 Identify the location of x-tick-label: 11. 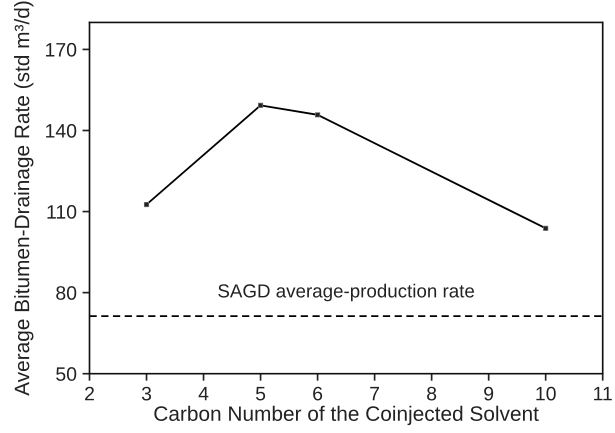
(603, 393).